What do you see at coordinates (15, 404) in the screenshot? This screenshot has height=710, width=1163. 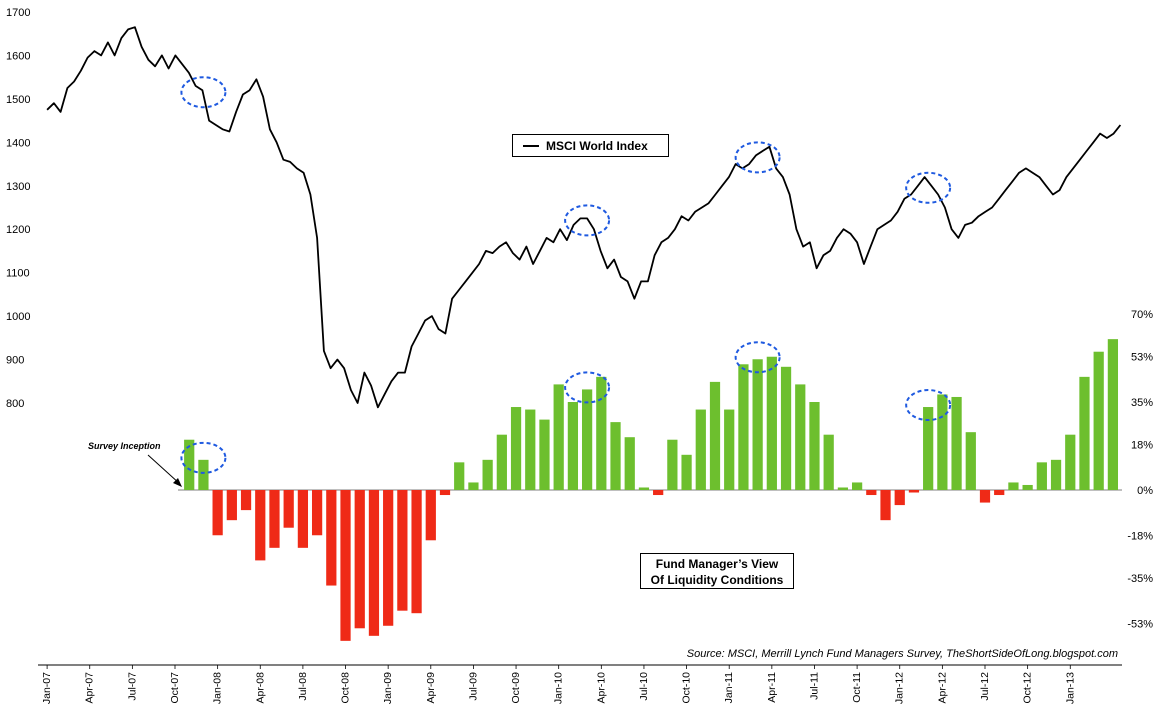 I see `left-axis-tick-label: 800` at bounding box center [15, 404].